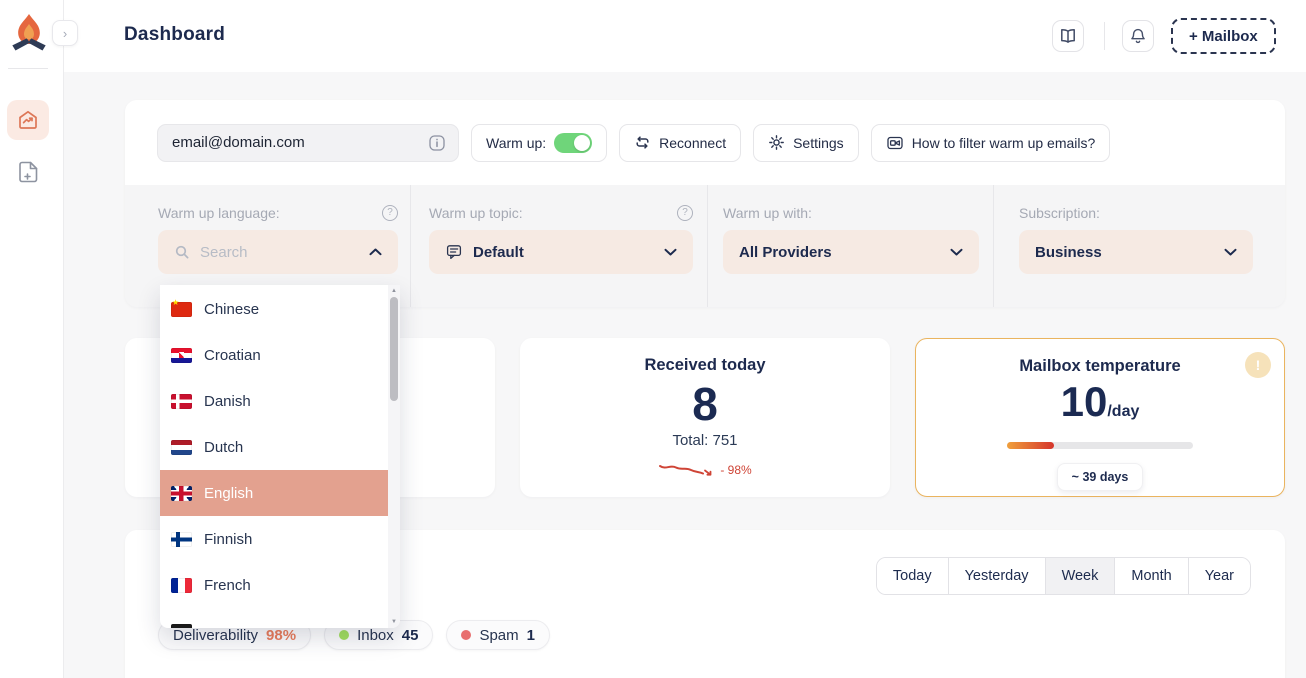  I want to click on warmup-toggle, so click(573, 142).